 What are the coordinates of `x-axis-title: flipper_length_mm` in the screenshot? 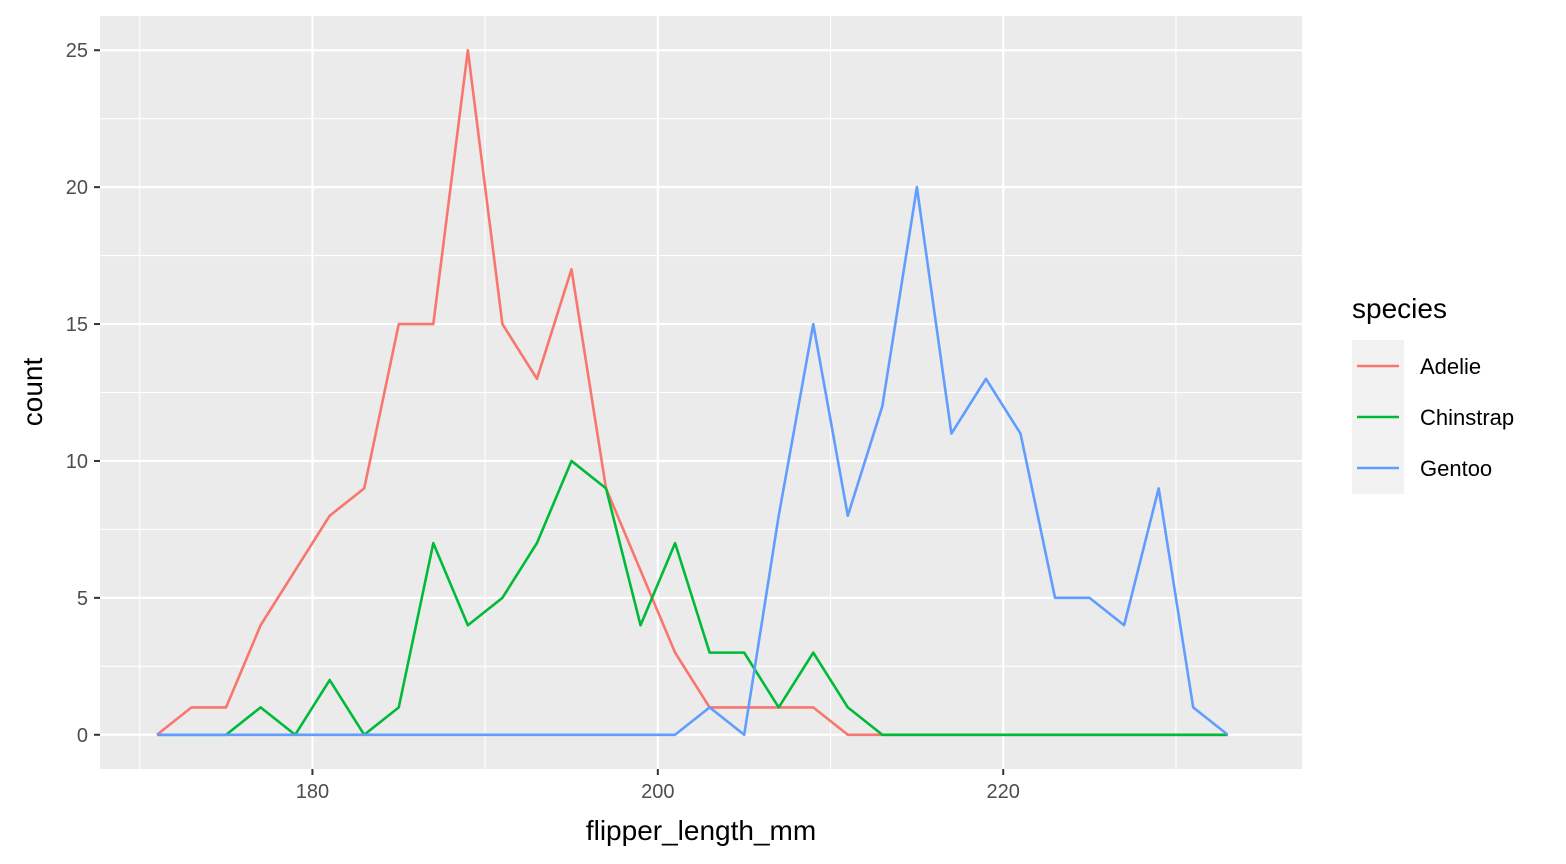 It's located at (701, 830).